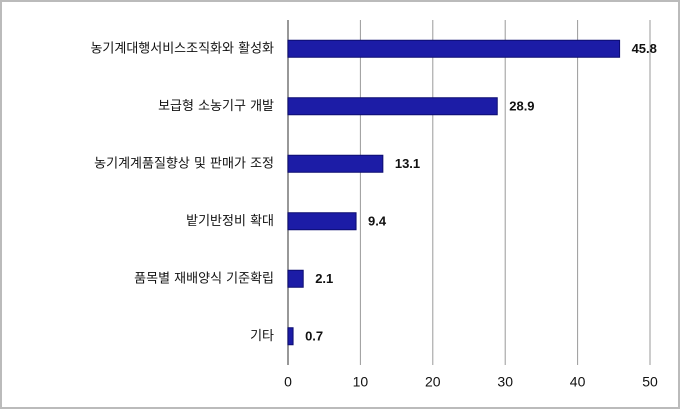 The width and height of the screenshot is (680, 409). What do you see at coordinates (407, 163) in the screenshot?
I see `value-label: 13.1` at bounding box center [407, 163].